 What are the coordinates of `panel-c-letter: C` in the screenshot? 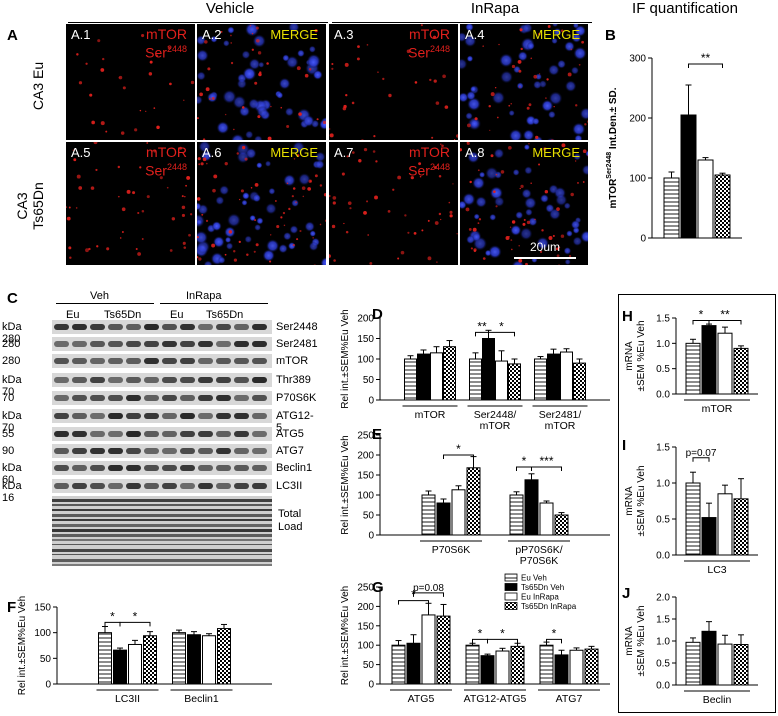 It's located at (12, 298).